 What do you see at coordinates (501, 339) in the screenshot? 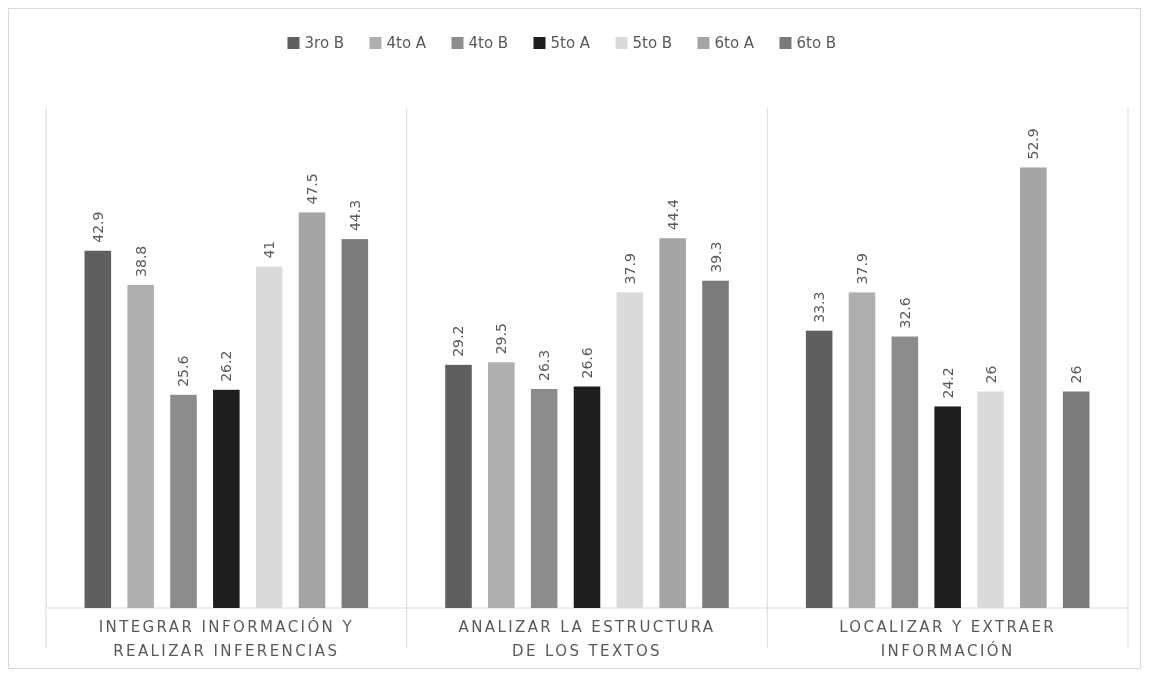
I see `data-label: 29.5` at bounding box center [501, 339].